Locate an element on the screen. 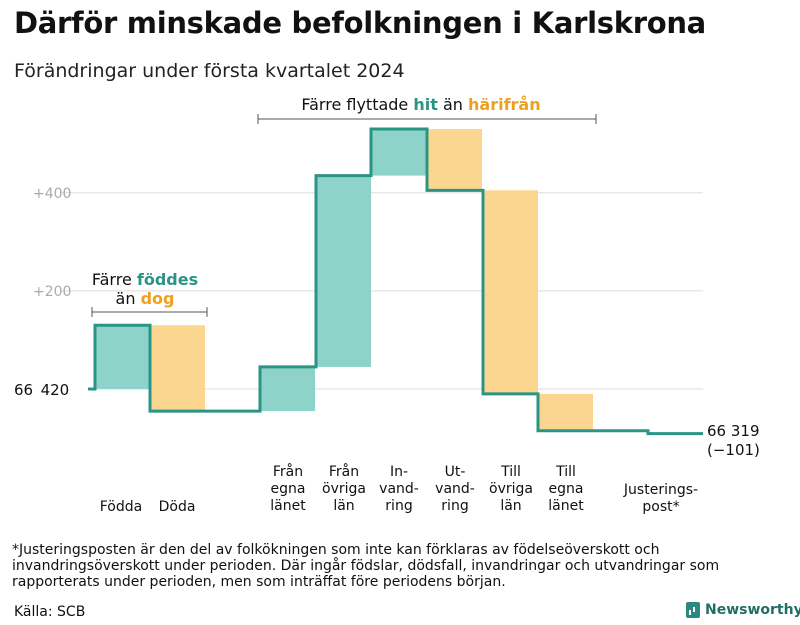 The width and height of the screenshot is (800, 625). x-category-label: Födda is located at coordinates (121, 507).